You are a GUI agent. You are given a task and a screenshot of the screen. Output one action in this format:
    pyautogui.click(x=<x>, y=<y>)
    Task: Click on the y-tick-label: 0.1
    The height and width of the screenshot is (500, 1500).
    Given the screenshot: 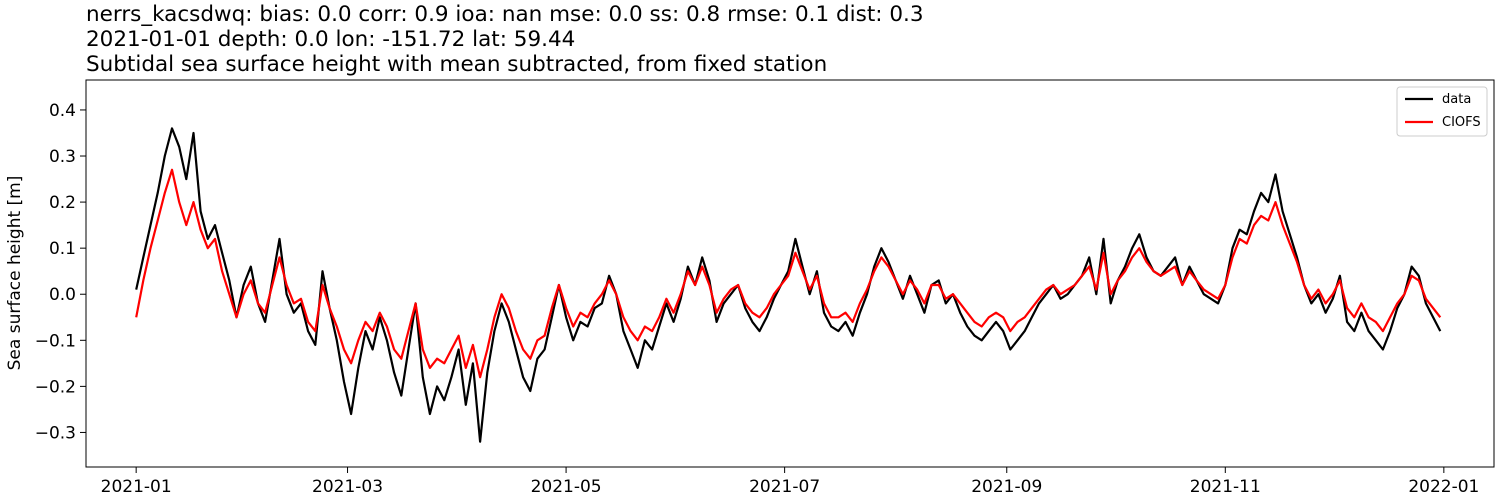 What is the action you would take?
    pyautogui.click(x=62, y=249)
    